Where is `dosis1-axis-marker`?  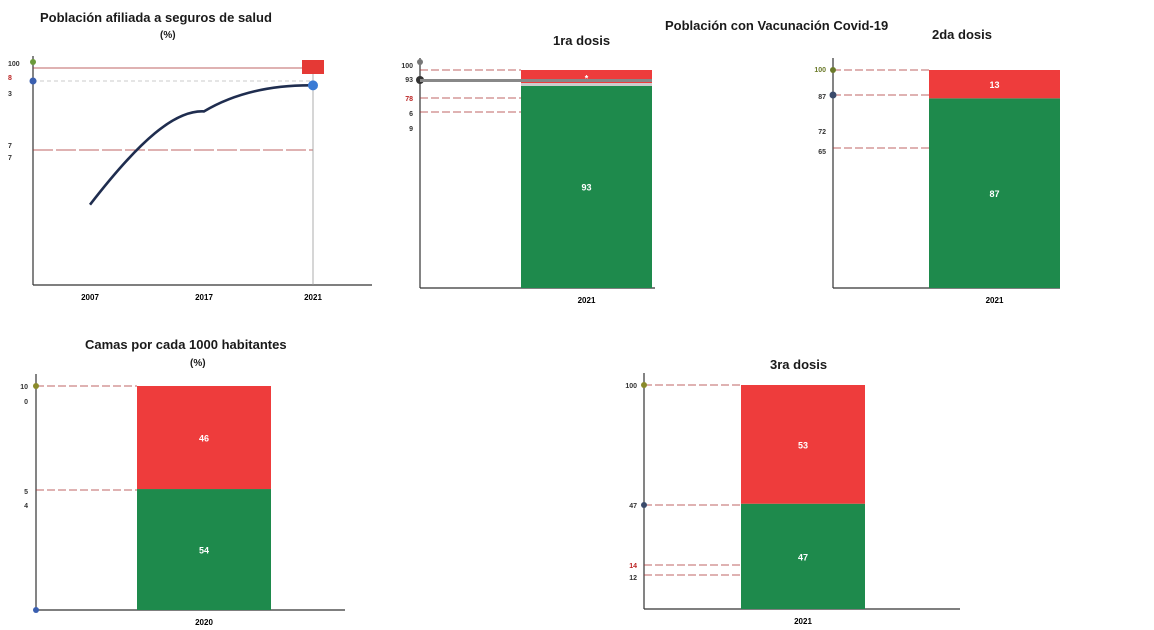 dosis1-axis-marker is located at coordinates (420, 62).